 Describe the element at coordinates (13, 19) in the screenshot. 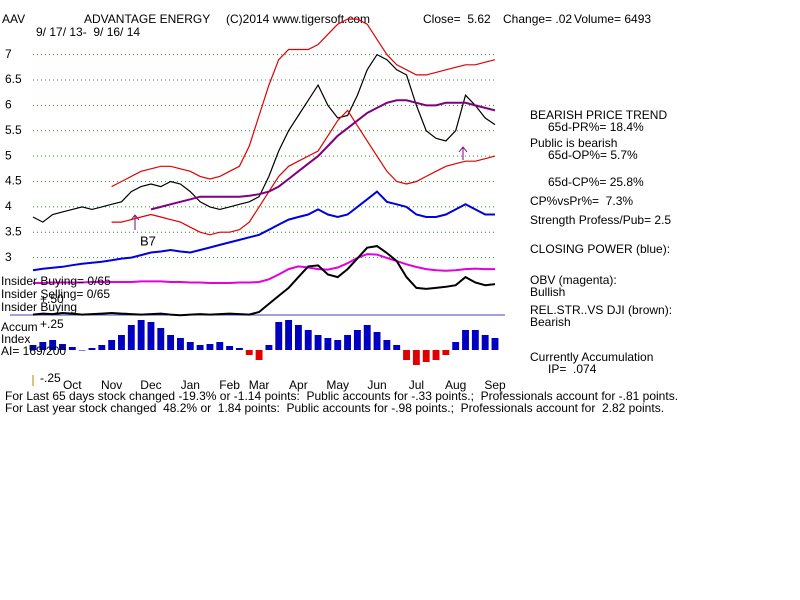

I see `symbol: AAV` at that location.